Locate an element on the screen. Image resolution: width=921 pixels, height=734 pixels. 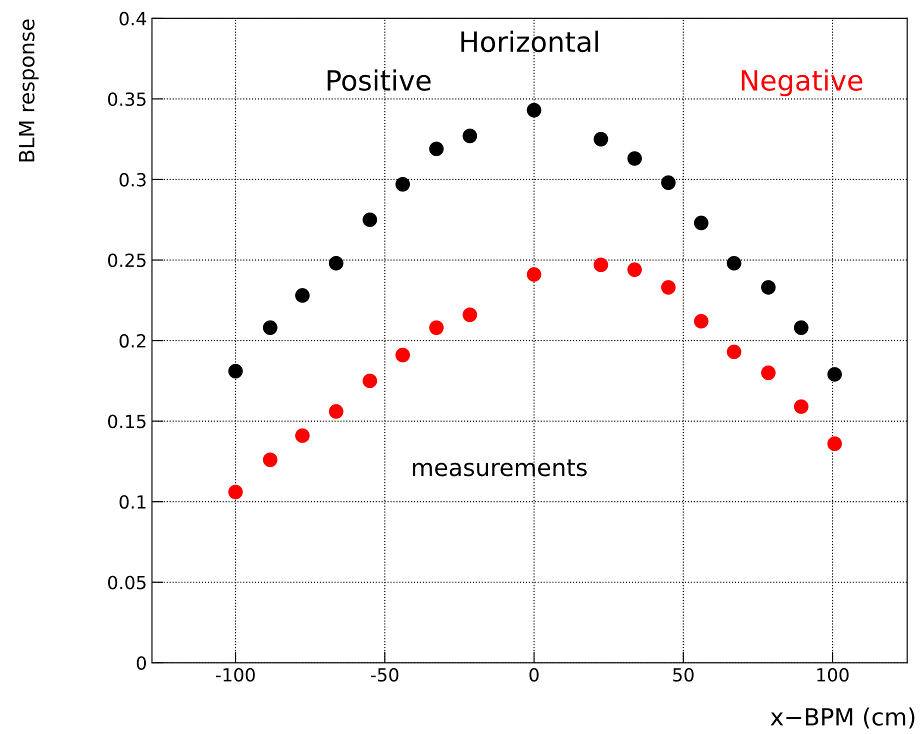
y-tick-label: 0.2 is located at coordinates (133, 341).